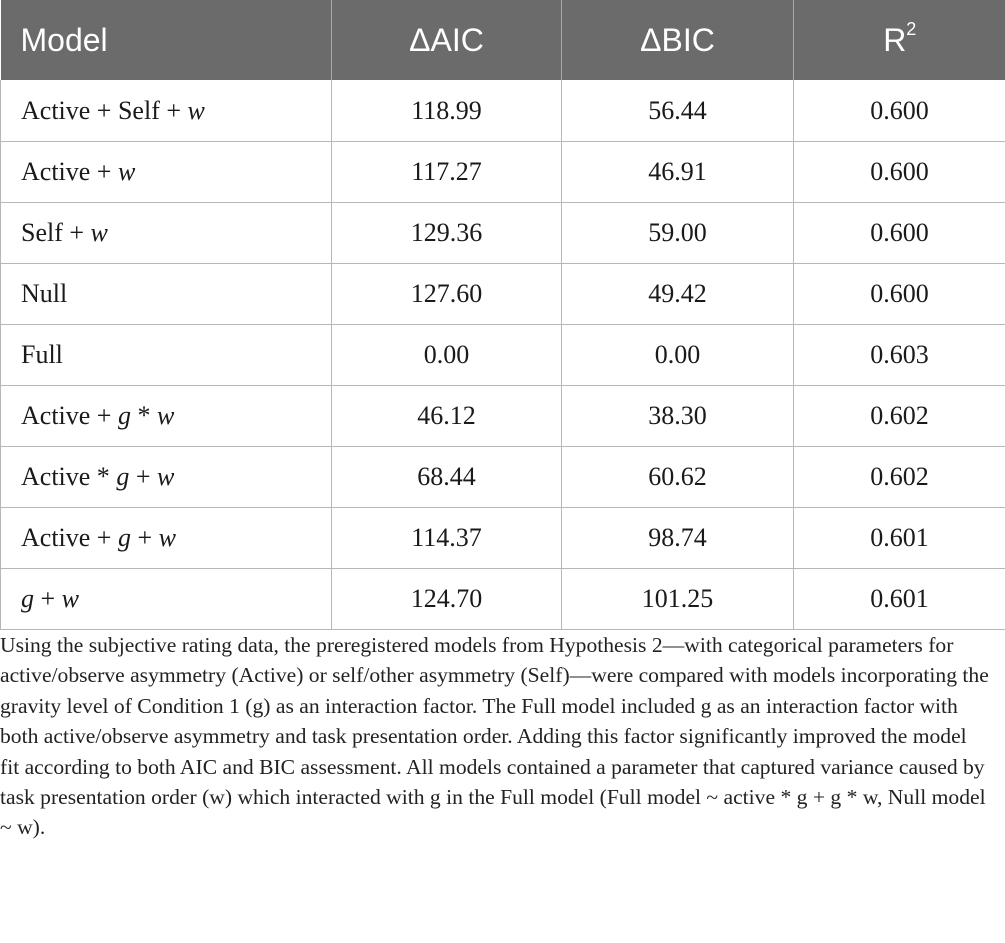 This screenshot has height=943, width=1005. Describe the element at coordinates (446, 599) in the screenshot. I see `cell-delta-aic: 124.70` at that location.